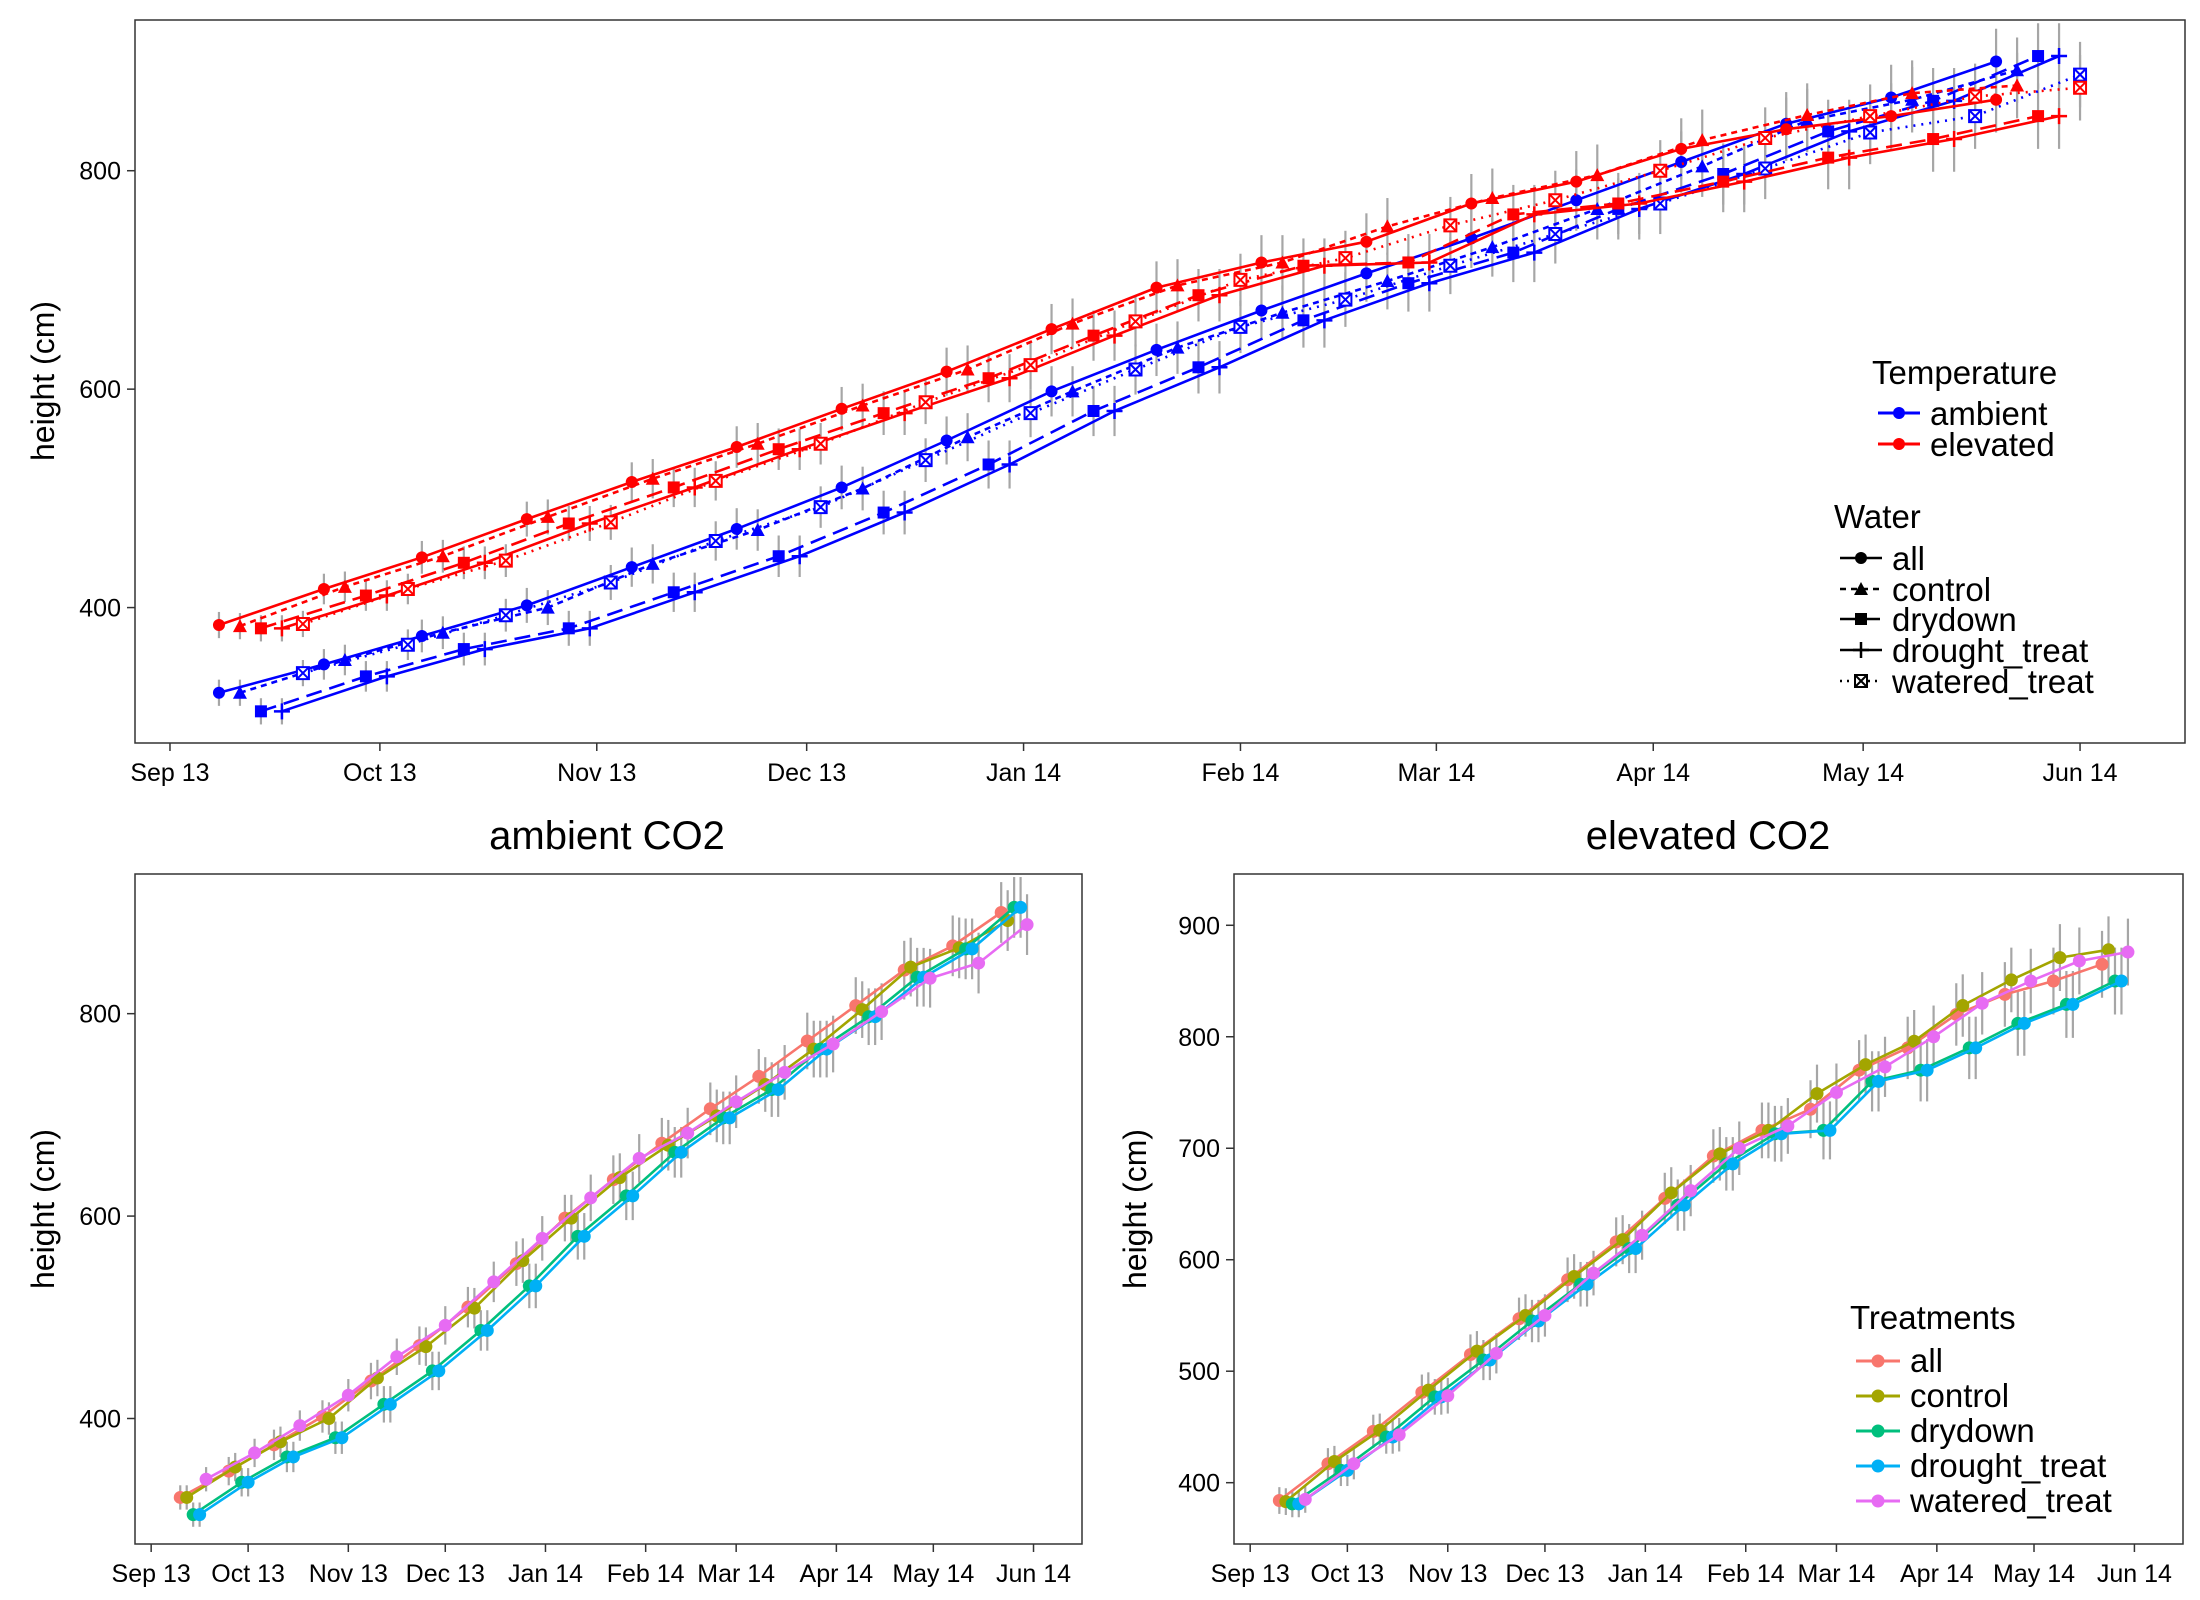 This screenshot has height=1600, width=2200. Describe the element at coordinates (607, 836) in the screenshot. I see `ambient-co2-title: ambient CO2` at that location.